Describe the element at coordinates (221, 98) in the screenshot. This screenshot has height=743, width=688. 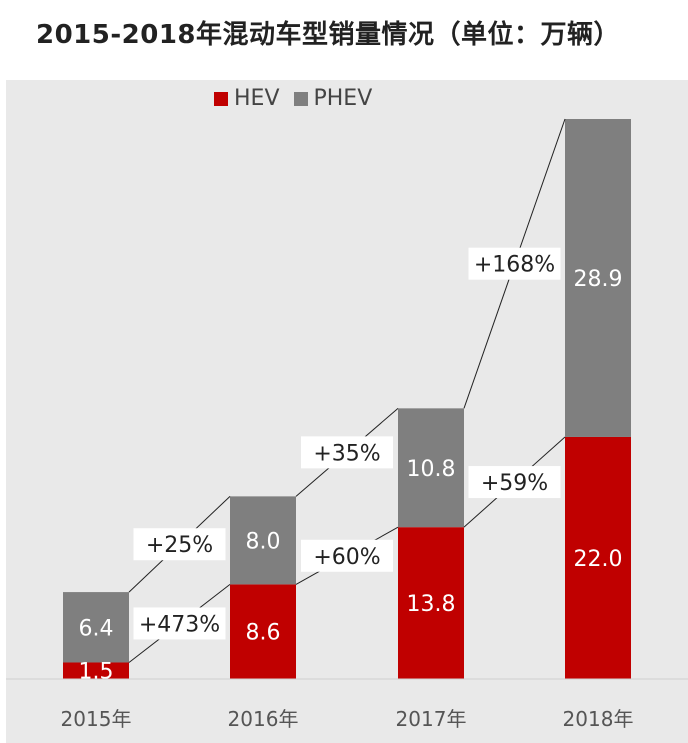
I see `legend-swatch-hev` at that location.